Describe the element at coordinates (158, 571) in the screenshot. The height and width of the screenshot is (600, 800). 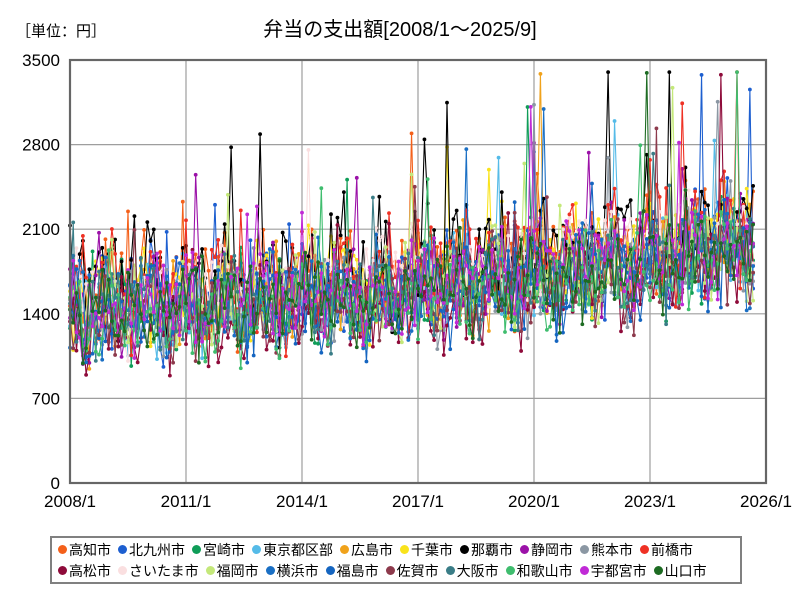
I see `legend-item-さいたま市: さいたま市` at that location.